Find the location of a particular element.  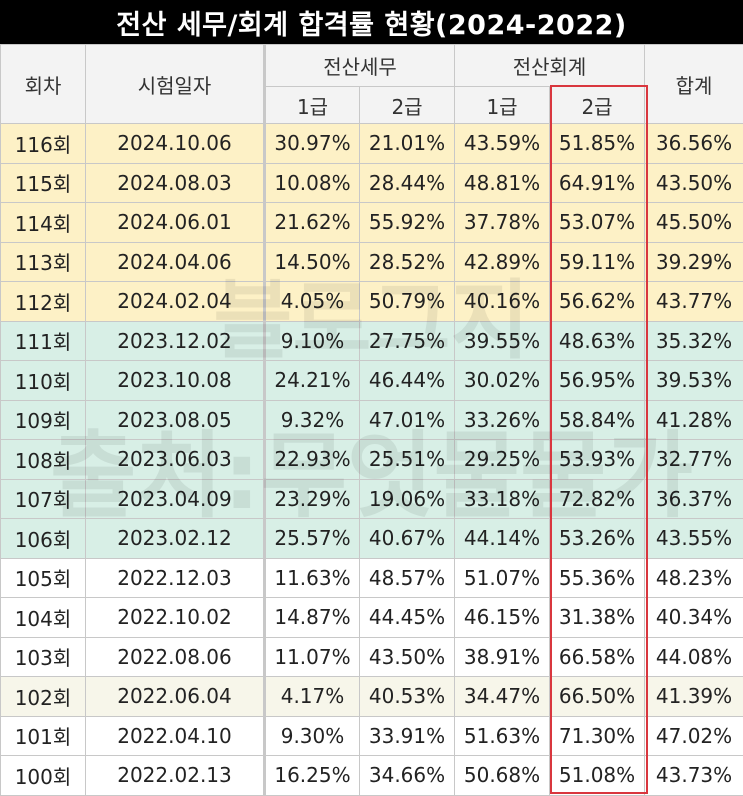

tax-grade2-cell: 47.01% is located at coordinates (407, 420).